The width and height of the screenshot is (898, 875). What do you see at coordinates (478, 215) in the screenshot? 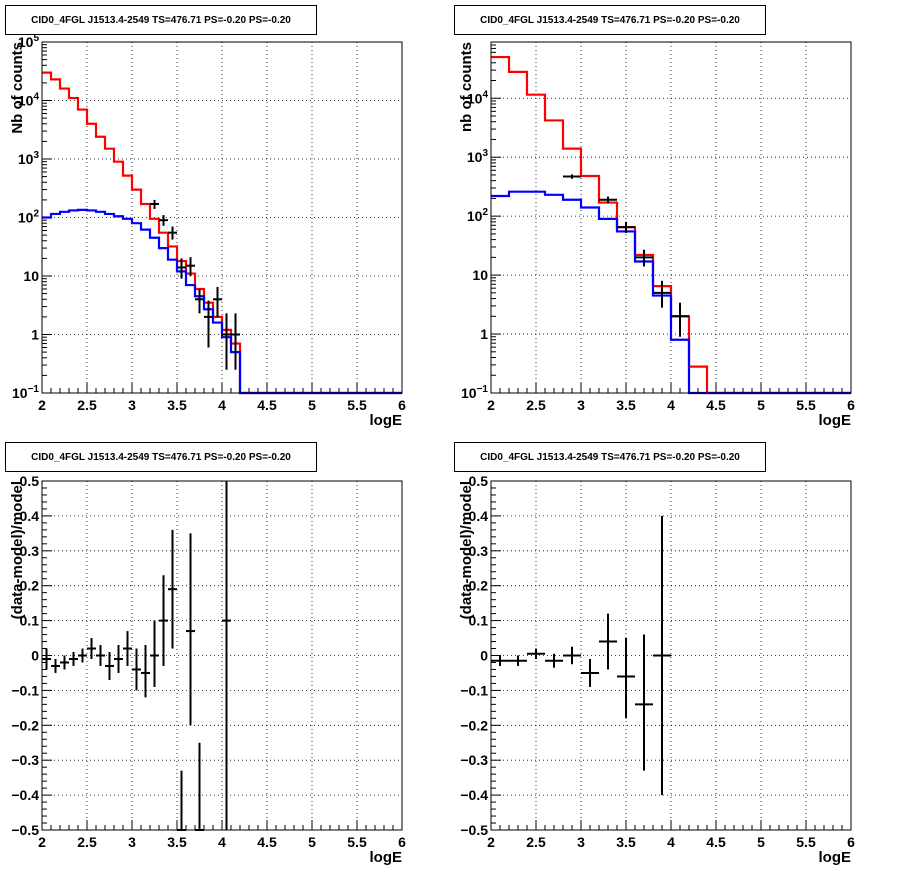
I see `y-tick-label: 10²` at bounding box center [478, 215].